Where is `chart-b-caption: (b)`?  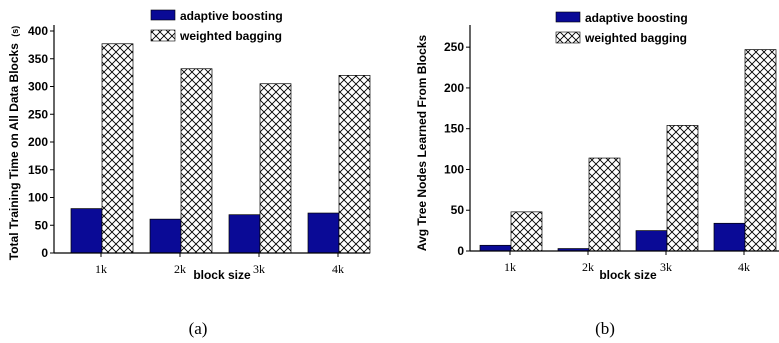
chart-b-caption: (b) is located at coordinates (605, 328).